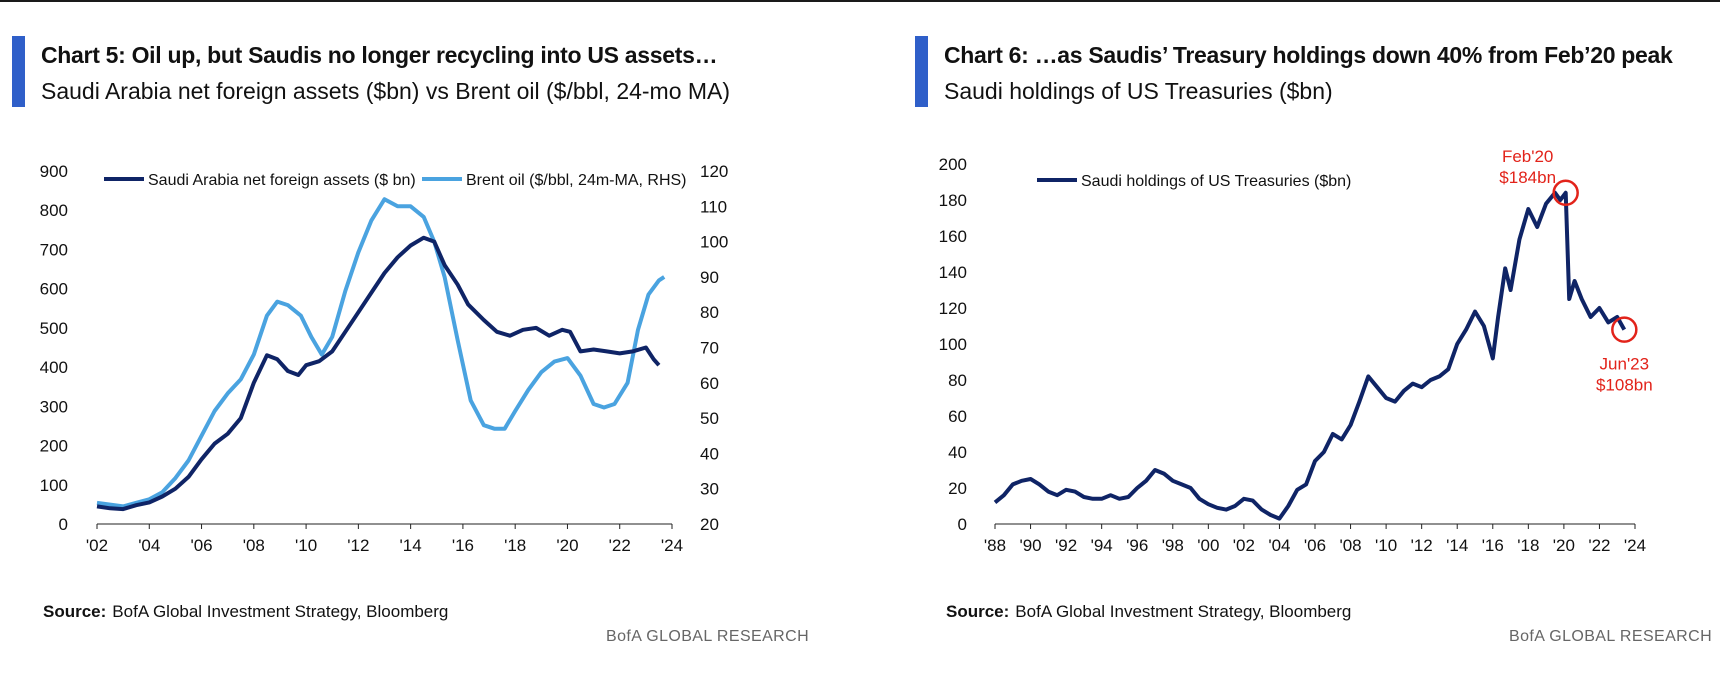 The width and height of the screenshot is (1720, 680). Describe the element at coordinates (953, 236) in the screenshot. I see `y-tick-label: 160` at that location.